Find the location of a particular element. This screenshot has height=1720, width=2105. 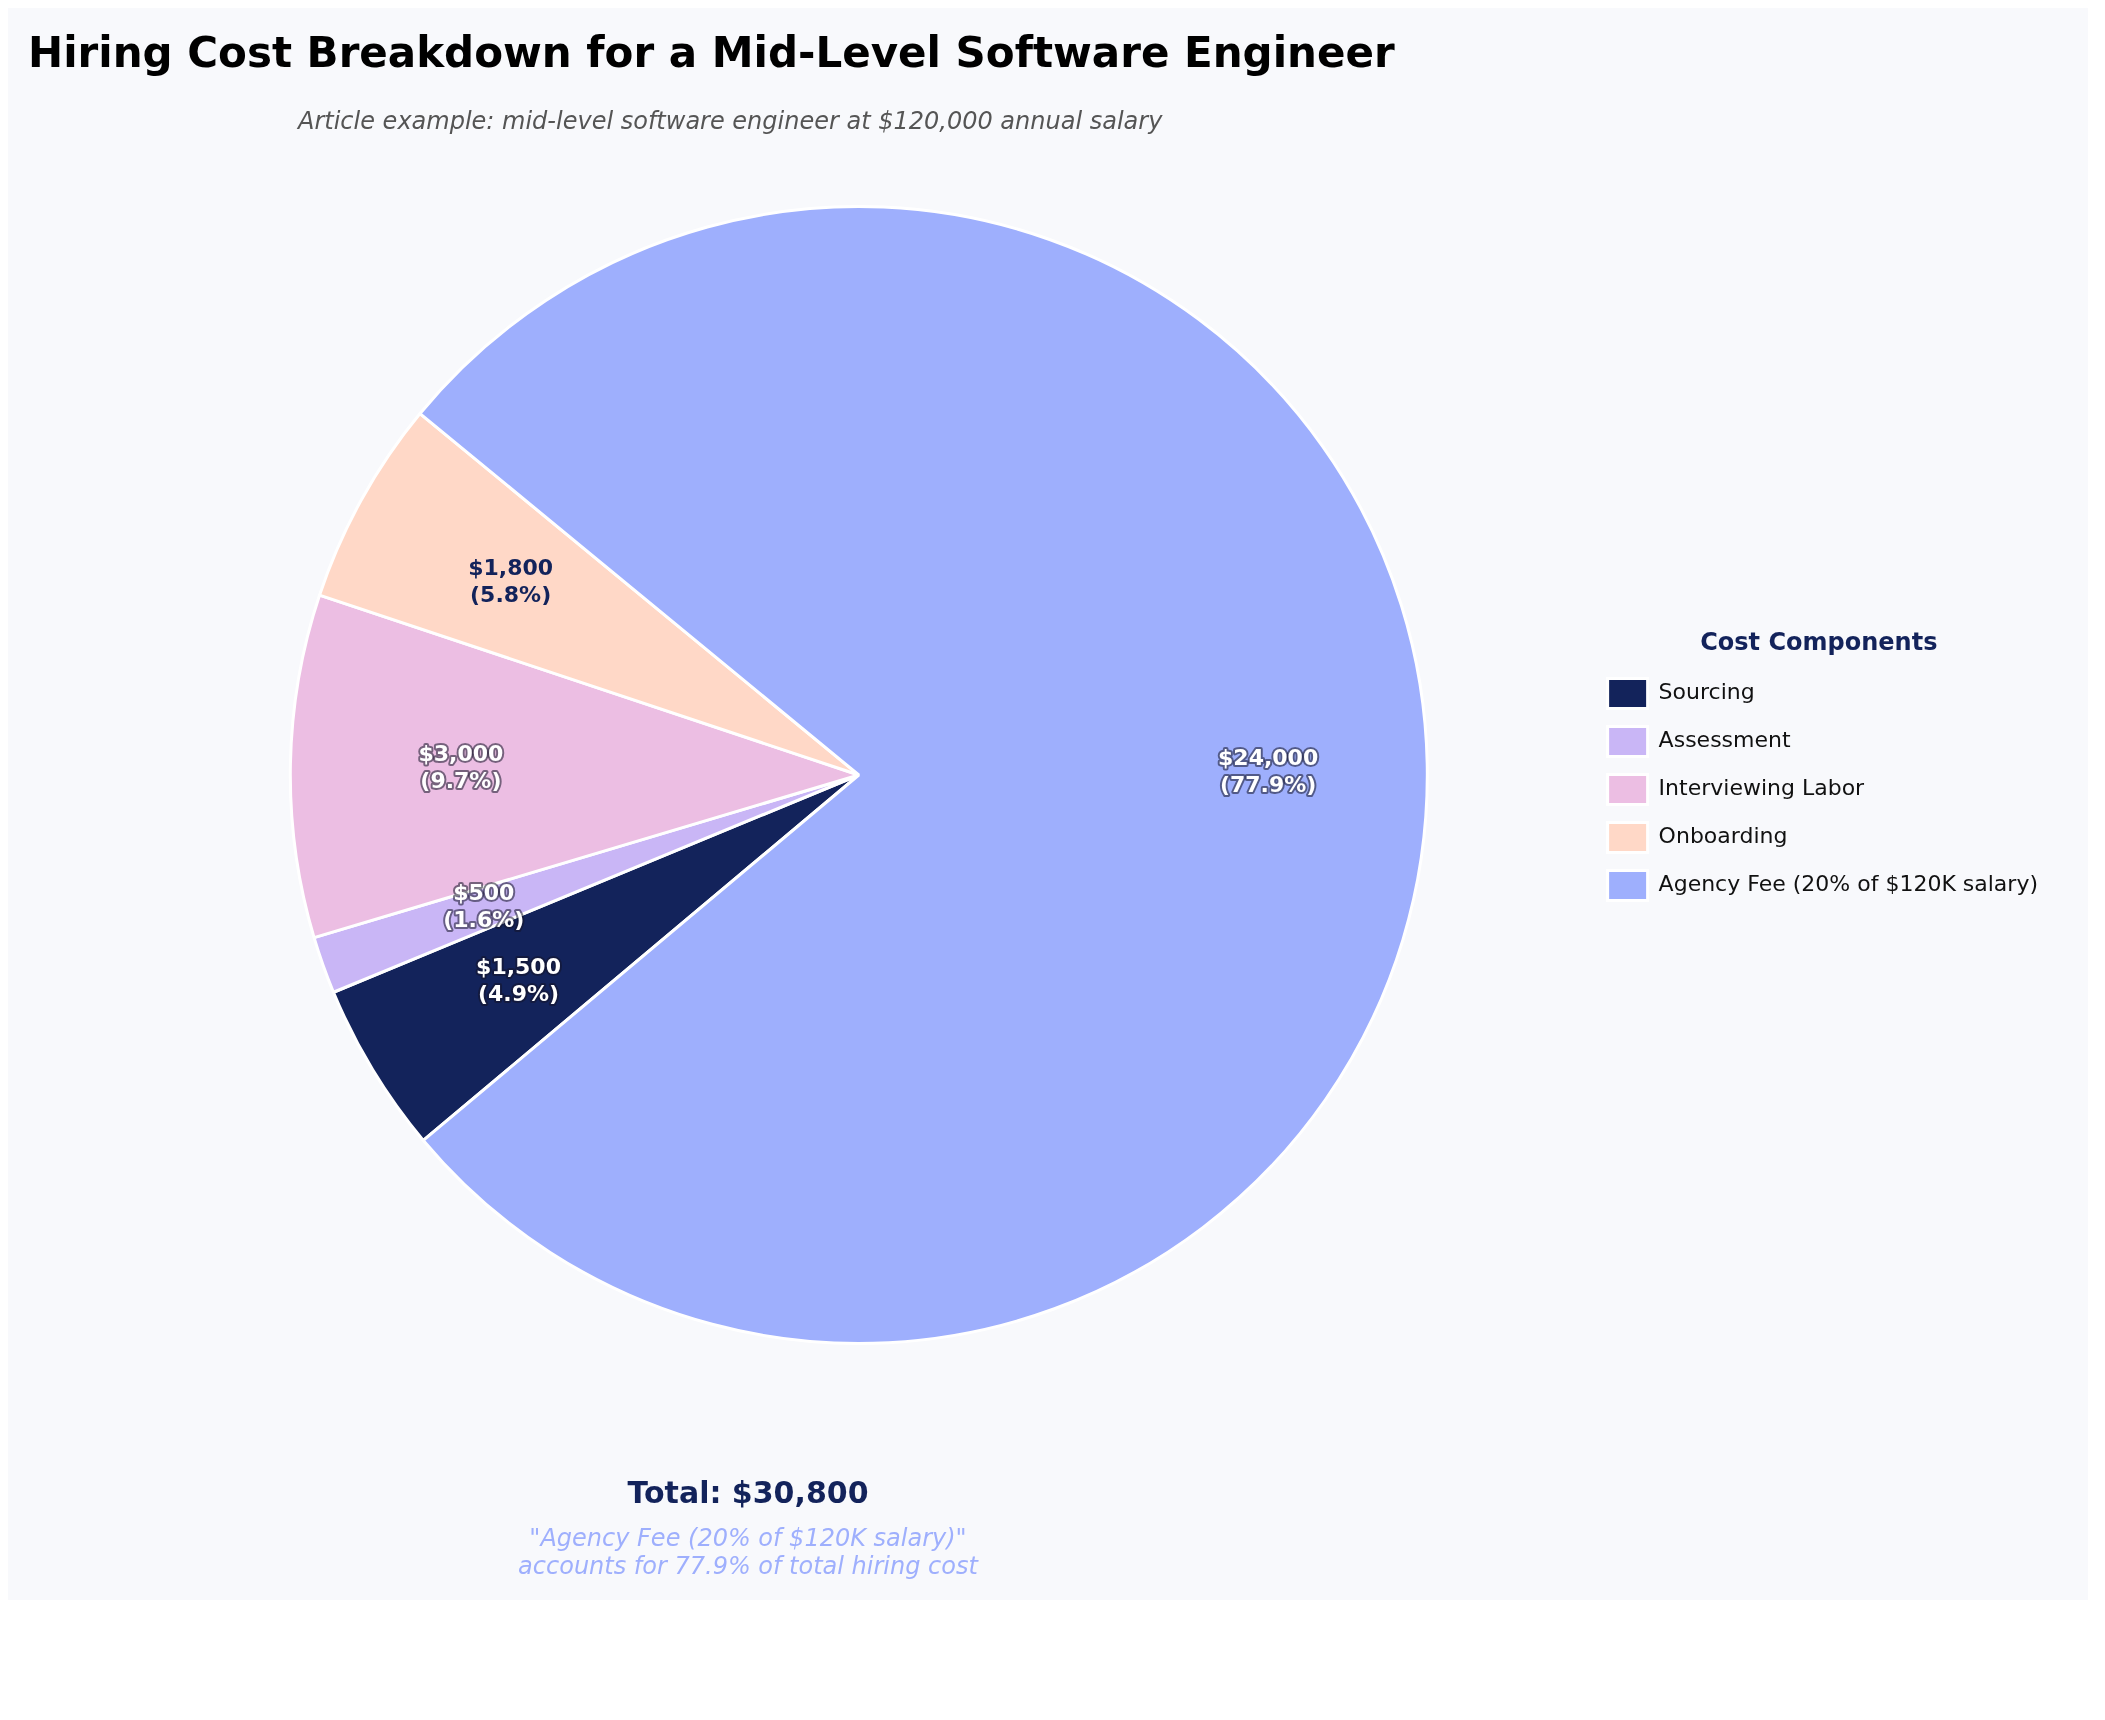

text: Total: $30,800 is located at coordinates (748, 1492).